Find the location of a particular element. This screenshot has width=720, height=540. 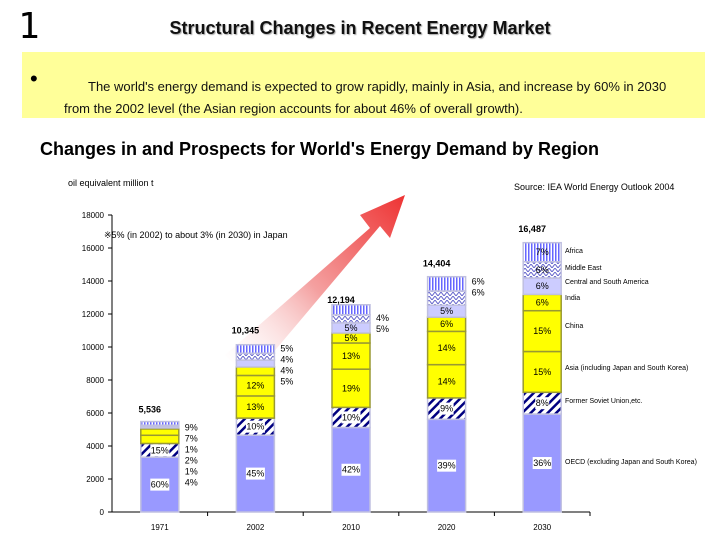

x-tick-label: 2002 is located at coordinates (256, 527).